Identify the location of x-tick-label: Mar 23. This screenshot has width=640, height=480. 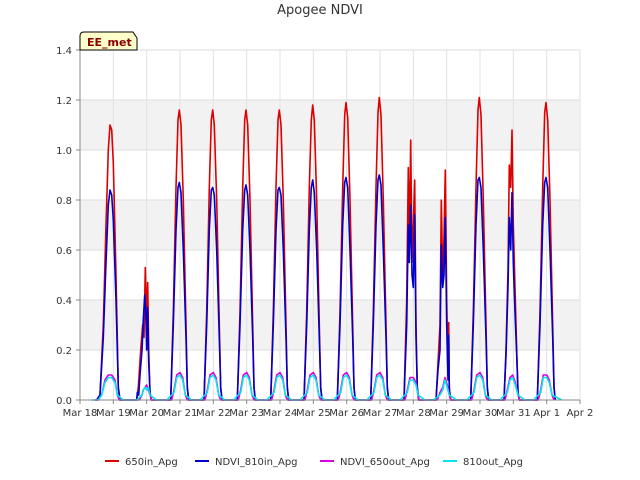
(246, 413).